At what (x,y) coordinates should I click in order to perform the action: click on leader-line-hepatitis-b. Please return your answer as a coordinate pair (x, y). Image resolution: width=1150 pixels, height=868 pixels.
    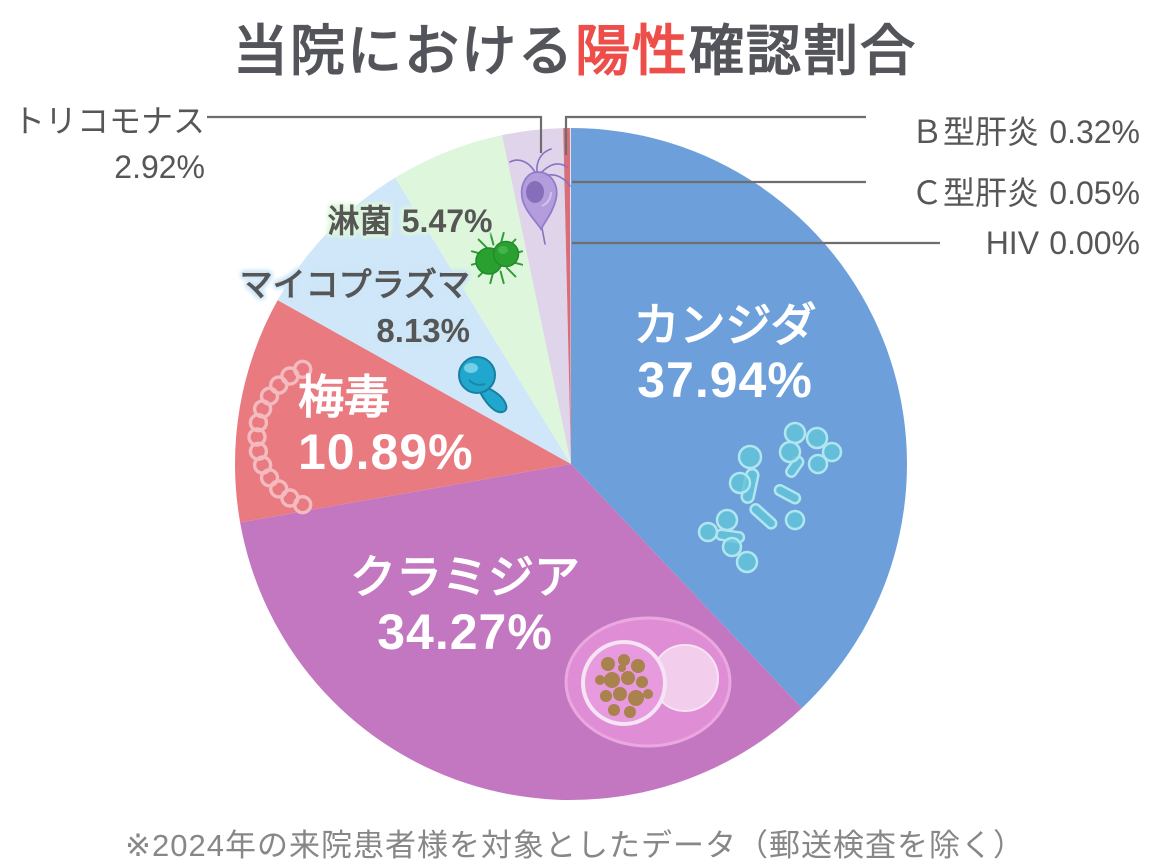
    Looking at the image, I should click on (715, 135).